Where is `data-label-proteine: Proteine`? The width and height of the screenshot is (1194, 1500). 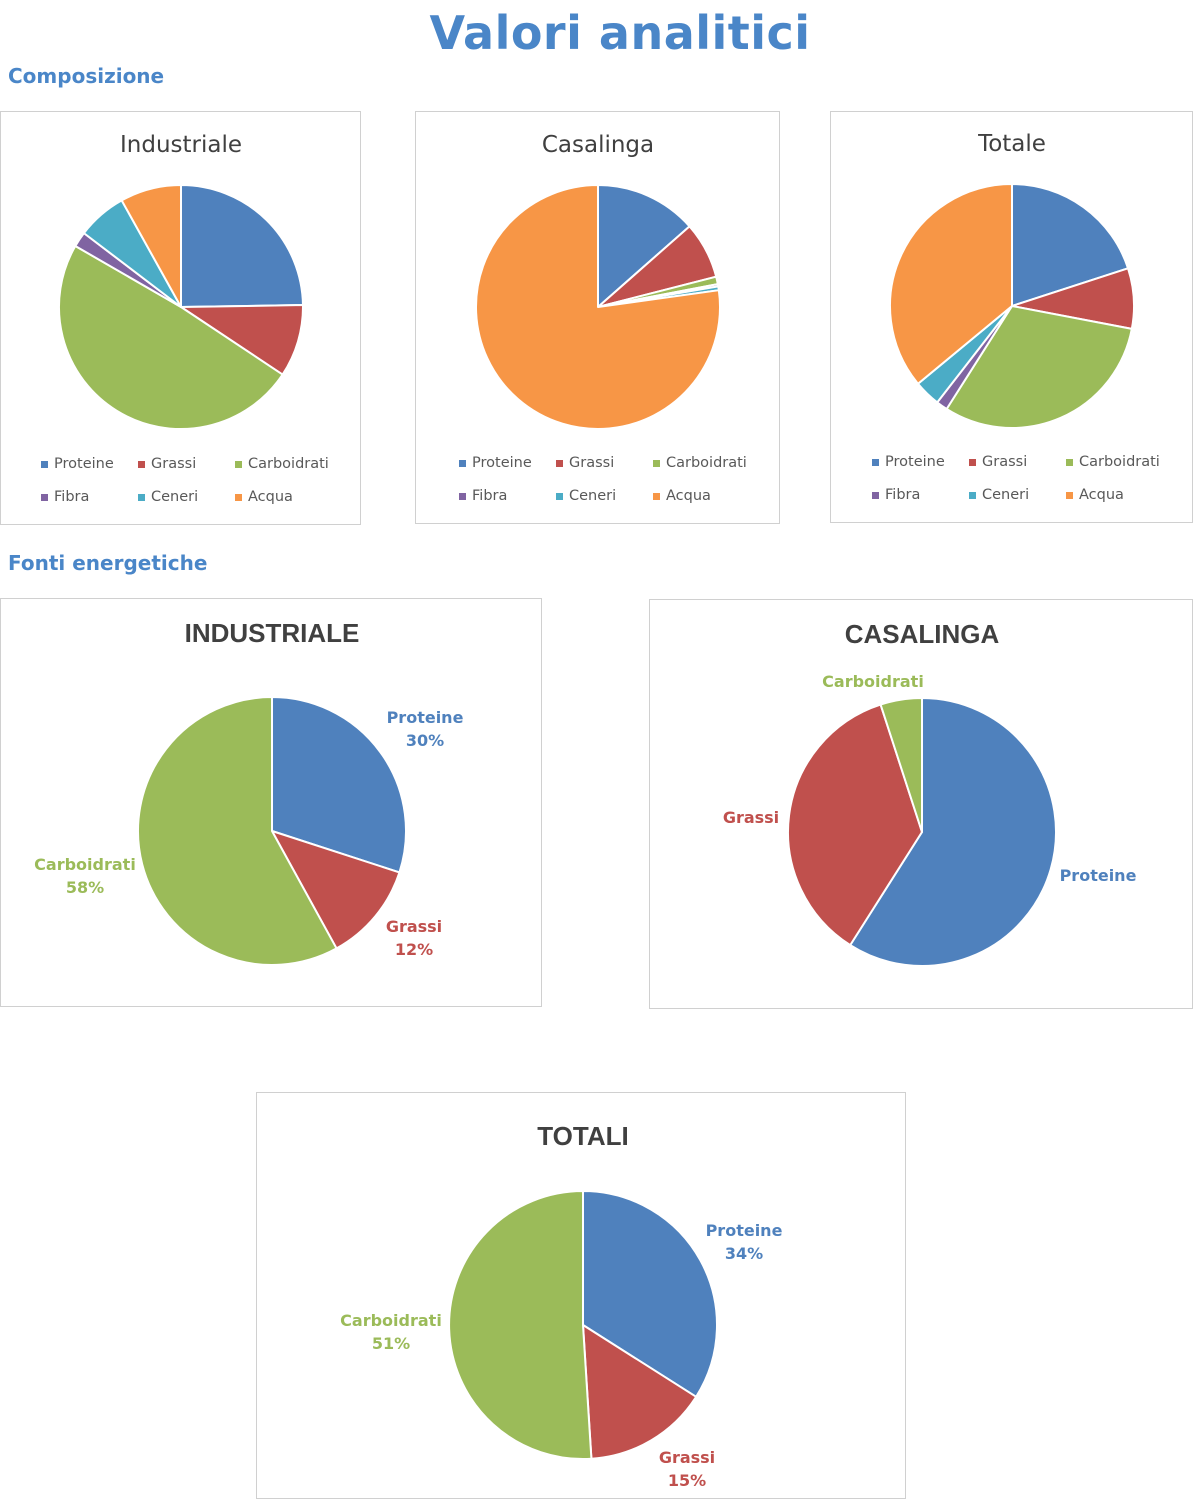
data-label-proteine: Proteine is located at coordinates (1098, 875).